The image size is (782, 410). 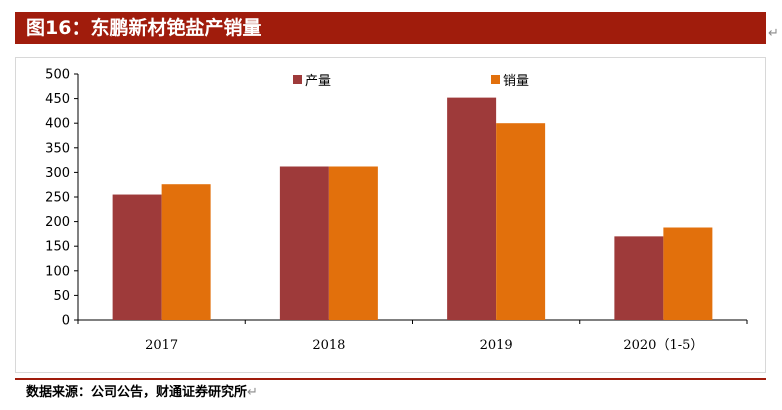 What do you see at coordinates (144, 28) in the screenshot?
I see `figure-title: 图16：东鹏新材铯盐产销量` at bounding box center [144, 28].